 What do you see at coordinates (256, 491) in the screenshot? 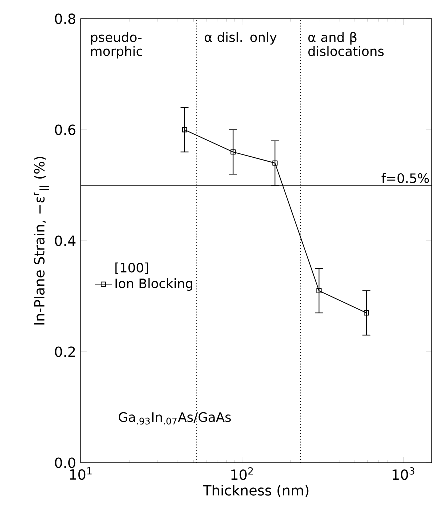
I see `x-axis-title: Thickness (nm)` at bounding box center [256, 491].